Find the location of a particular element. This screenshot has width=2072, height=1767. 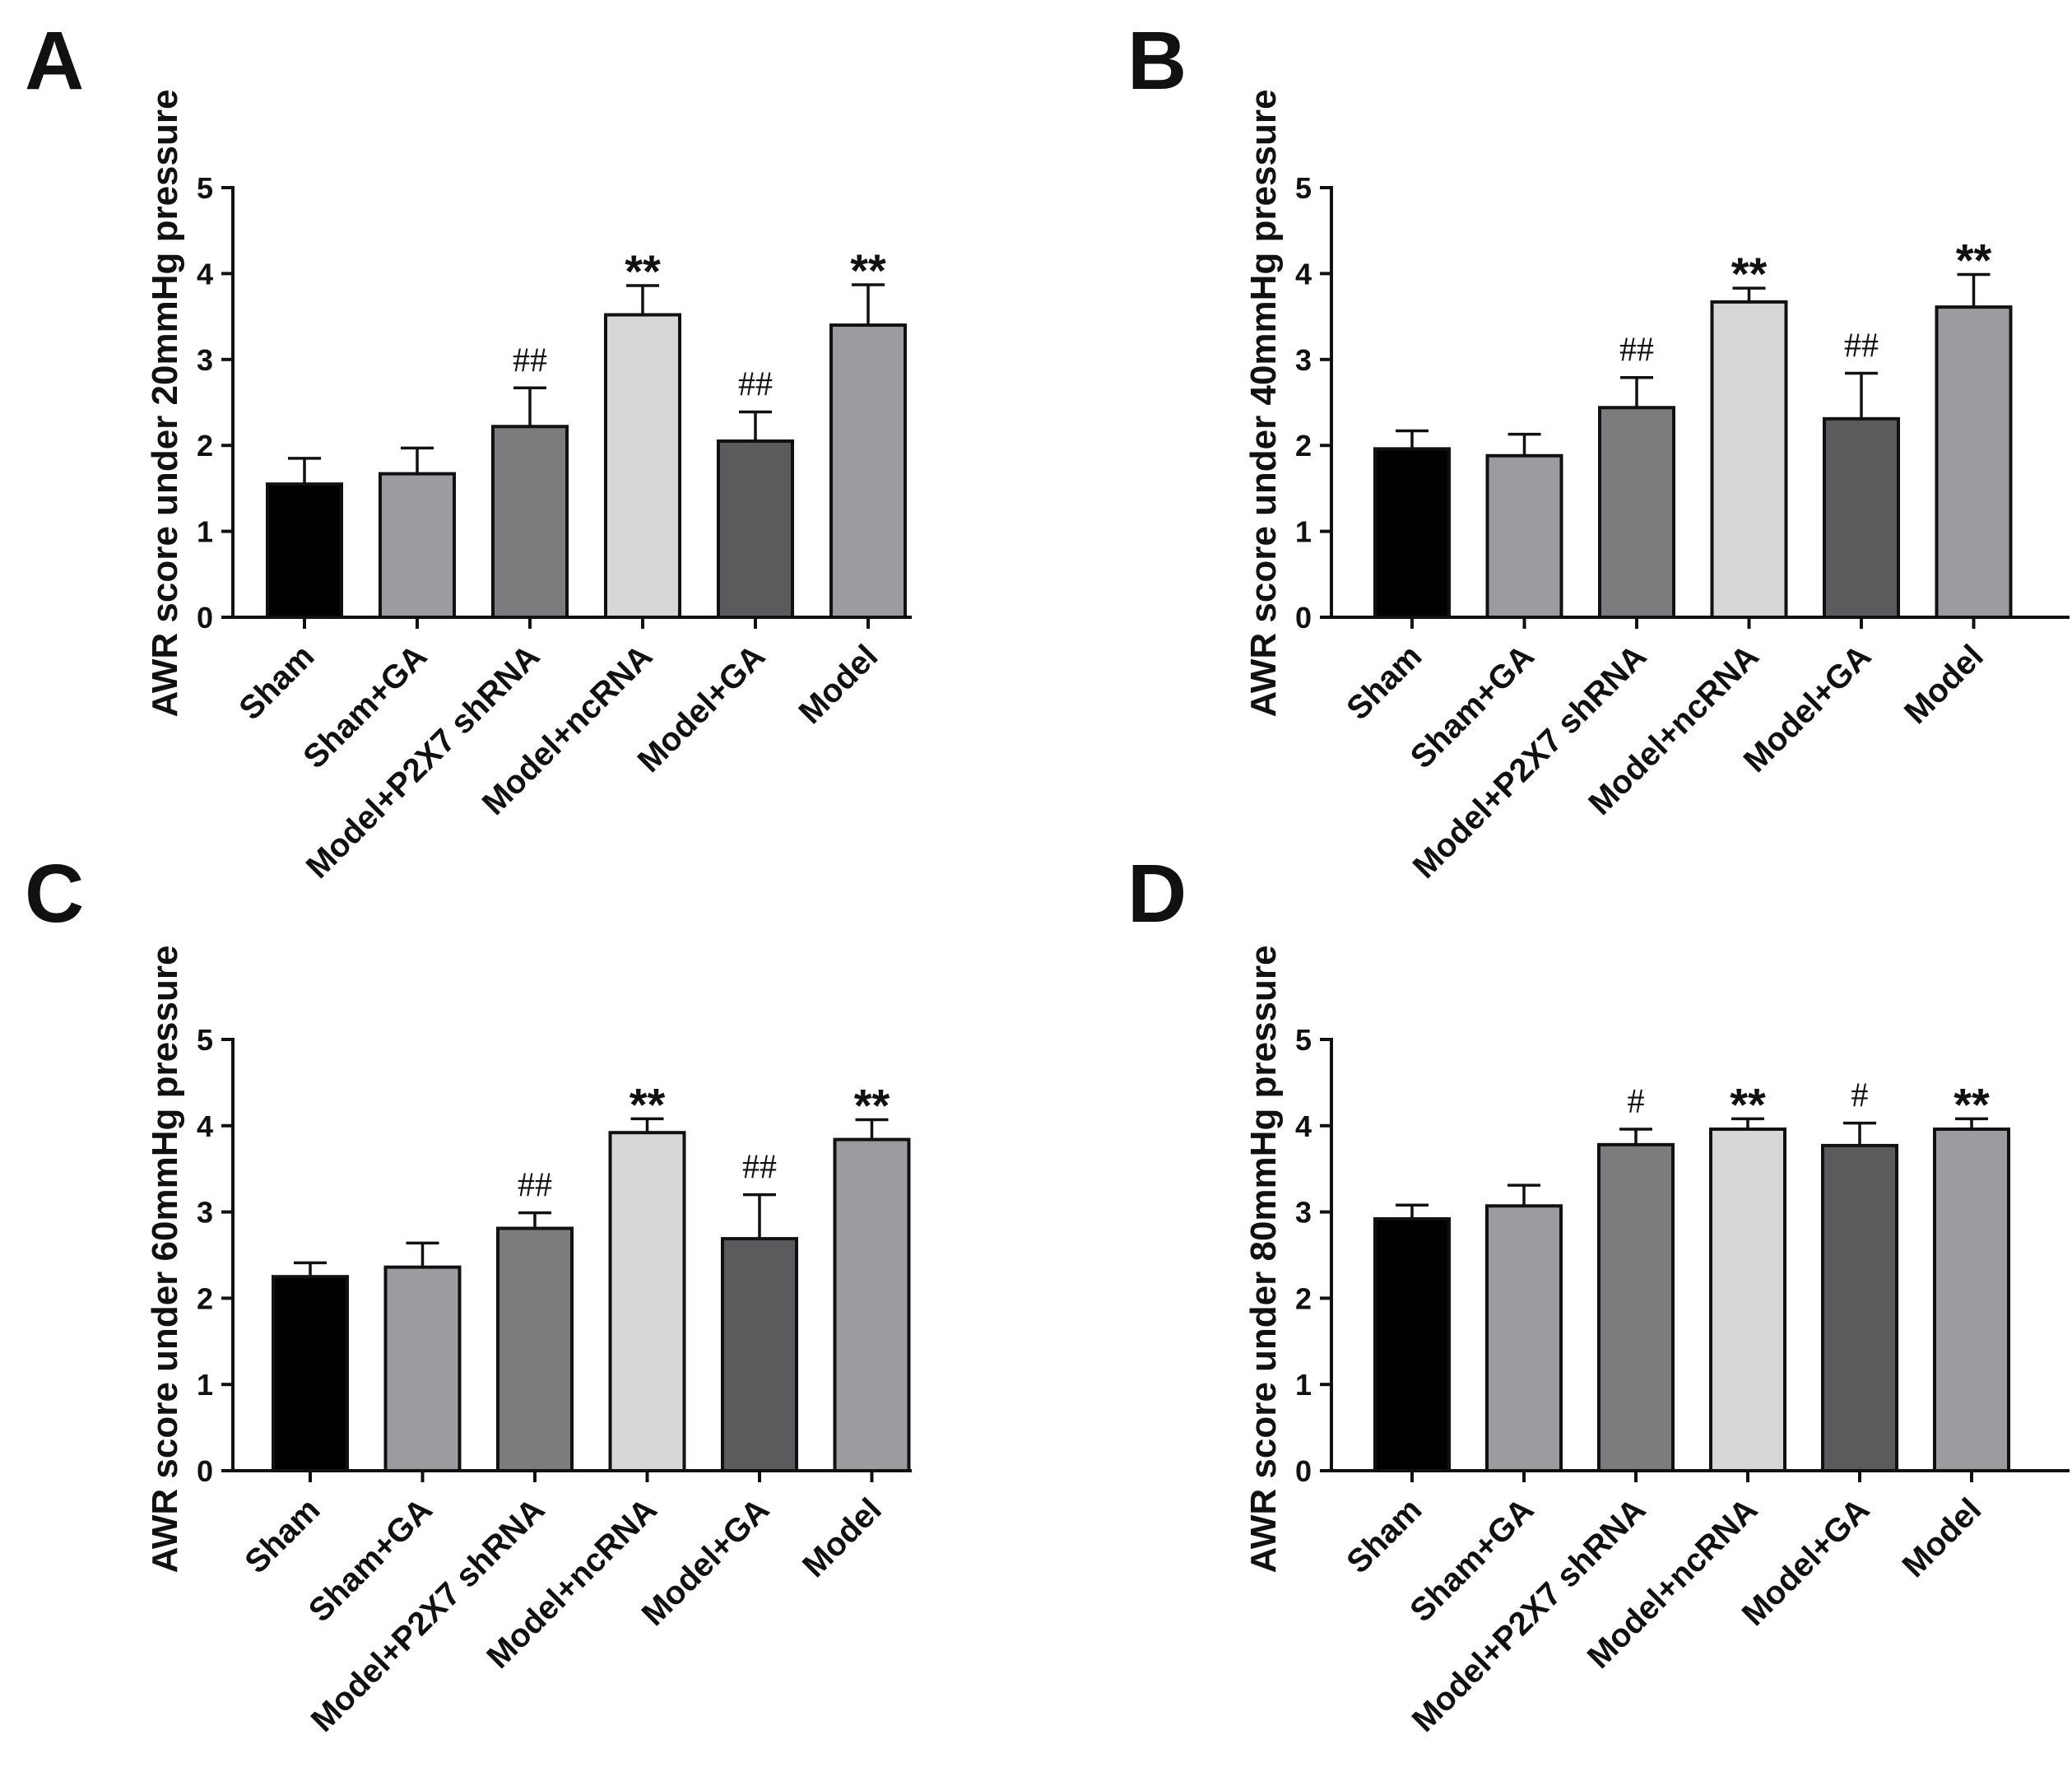

y-axis-label: AWR score under 80mmHg pressure is located at coordinates (1263, 1260).